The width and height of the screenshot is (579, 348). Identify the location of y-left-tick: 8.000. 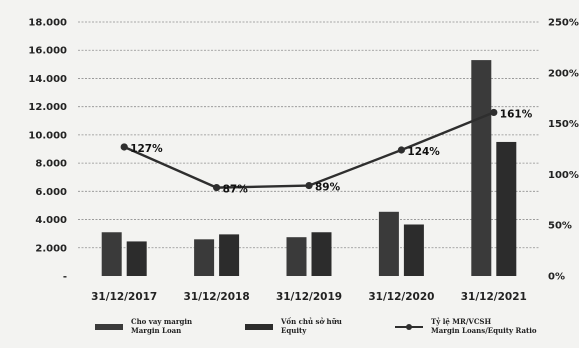
(51, 164).